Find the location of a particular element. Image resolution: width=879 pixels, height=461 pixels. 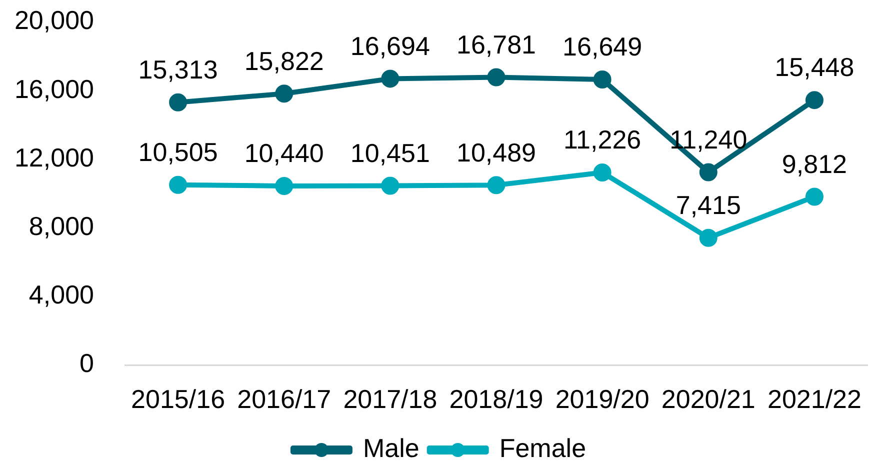

x-tick-label: 2020/21 is located at coordinates (708, 399).